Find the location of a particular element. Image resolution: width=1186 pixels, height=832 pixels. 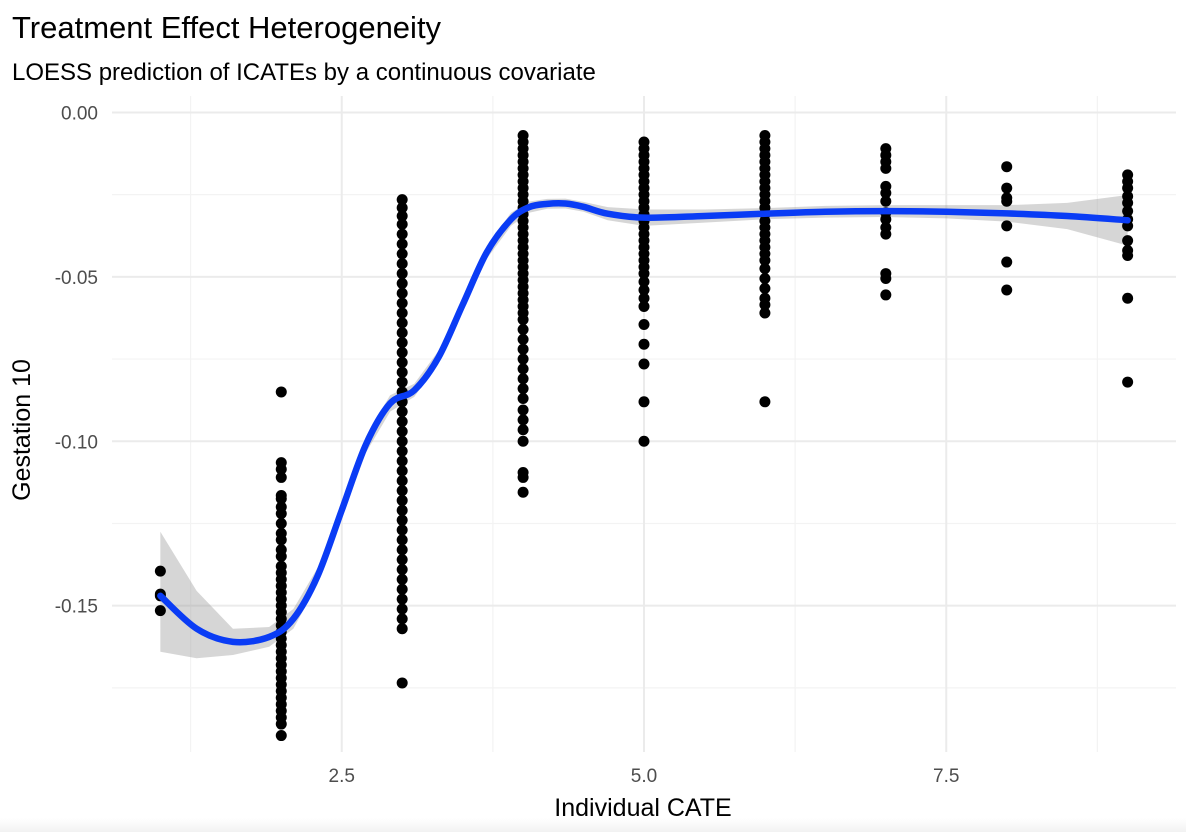

x-tick-label: 7.5 is located at coordinates (946, 776).